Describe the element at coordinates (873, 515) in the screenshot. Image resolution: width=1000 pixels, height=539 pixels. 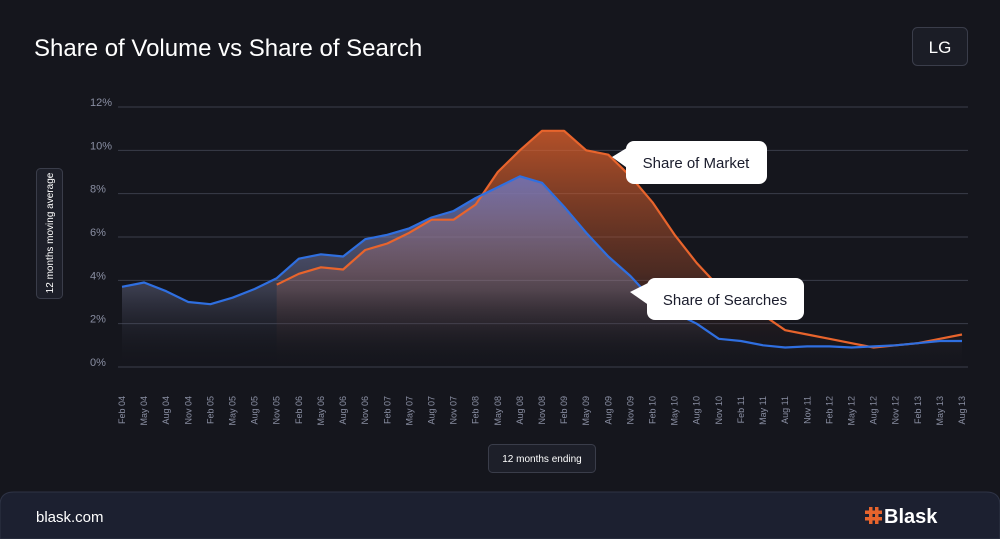
I see `logo-icon` at that location.